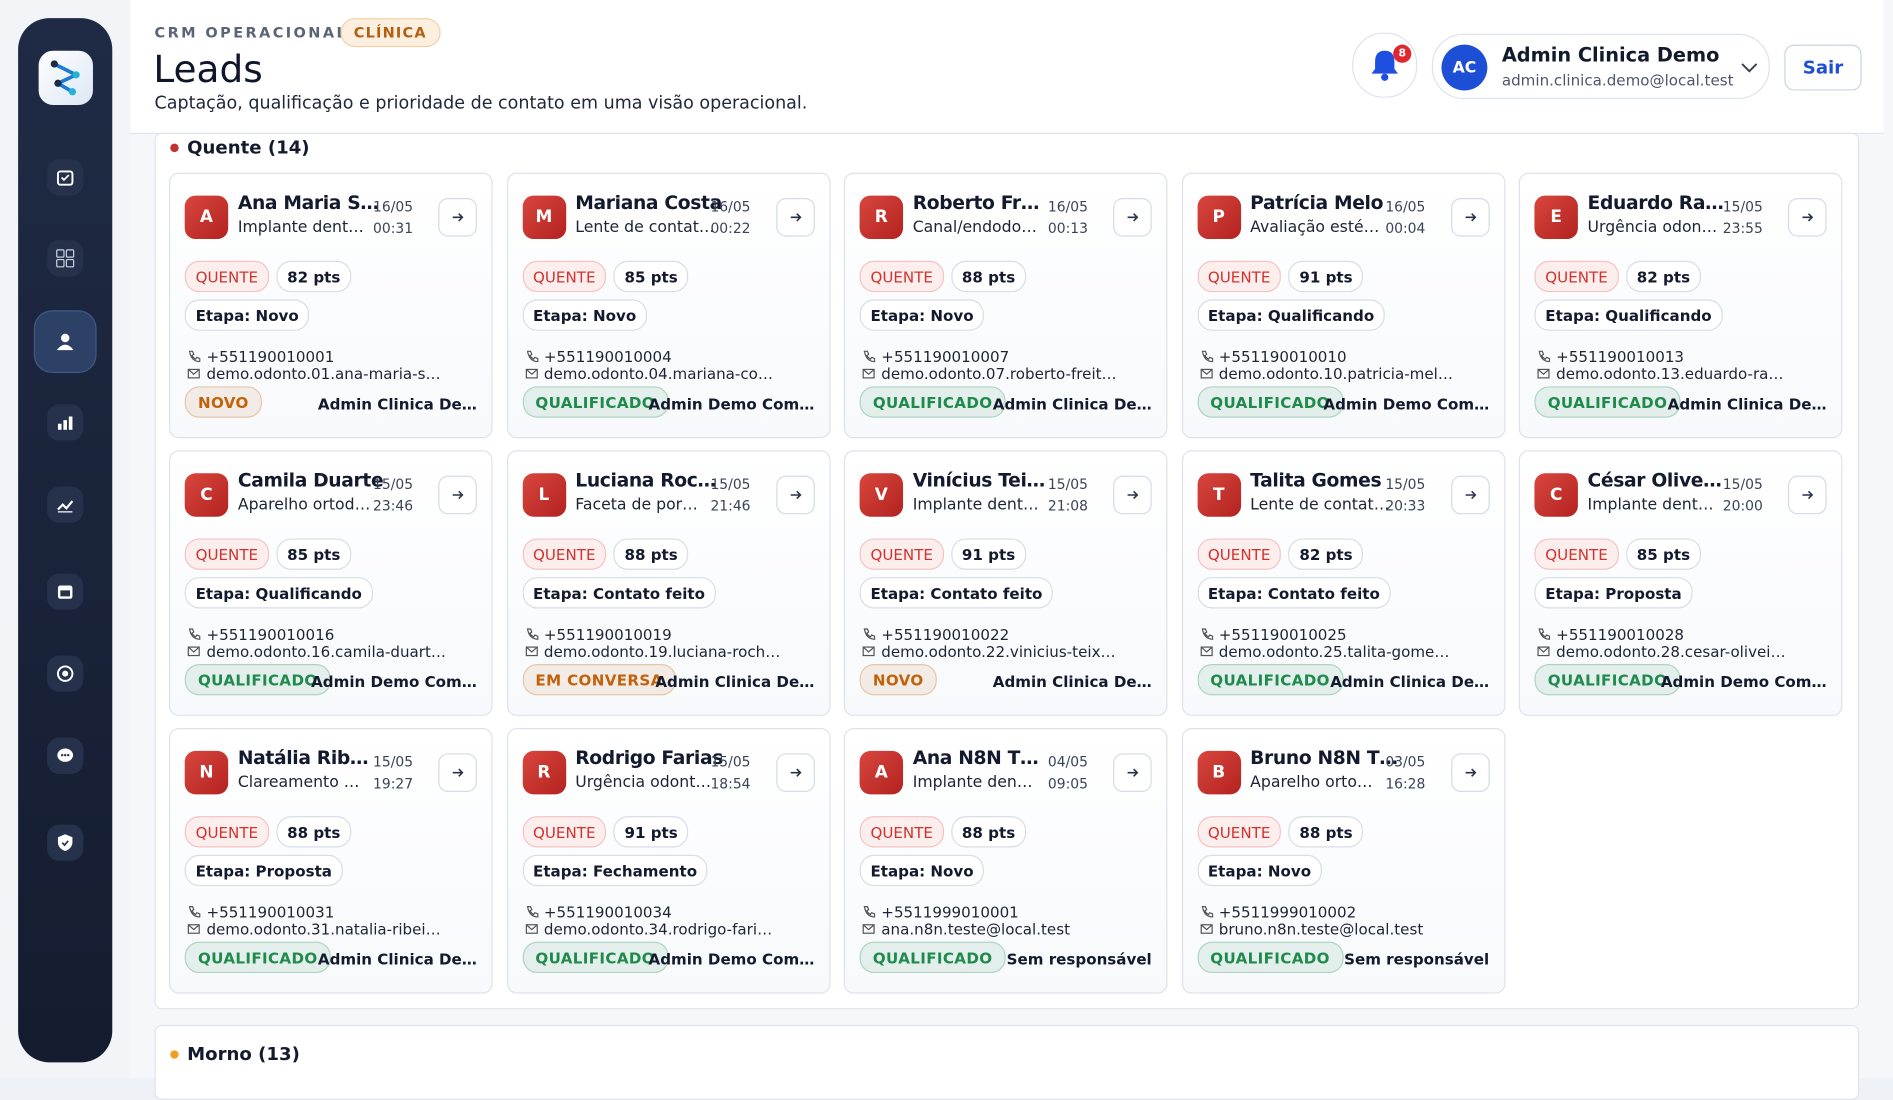 The width and height of the screenshot is (1893, 1100). What do you see at coordinates (65, 258) in the screenshot?
I see `nav-dashboard` at bounding box center [65, 258].